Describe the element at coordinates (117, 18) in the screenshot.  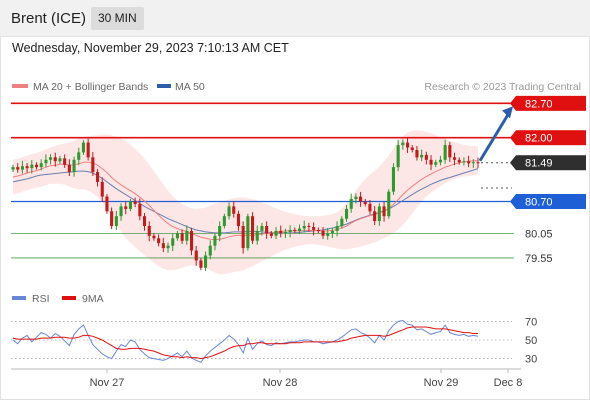
I see `timeframe-button: 30 MIN` at that location.